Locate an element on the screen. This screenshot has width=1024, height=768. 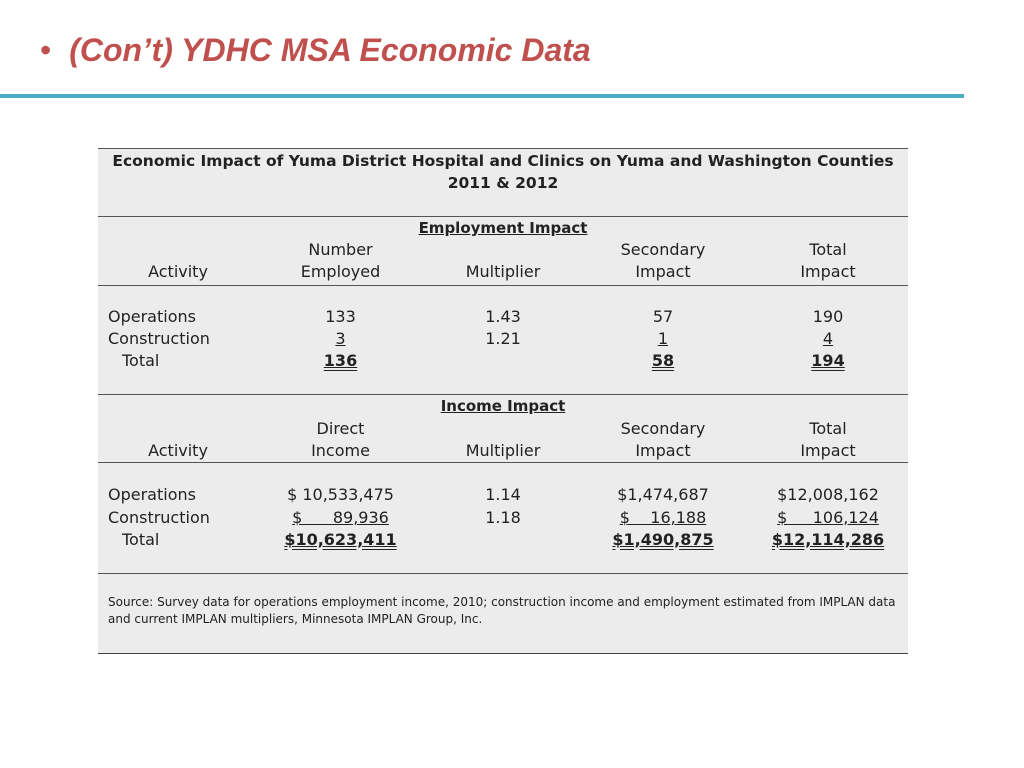
inc-total-total: $12,114,286 is located at coordinates (828, 539).